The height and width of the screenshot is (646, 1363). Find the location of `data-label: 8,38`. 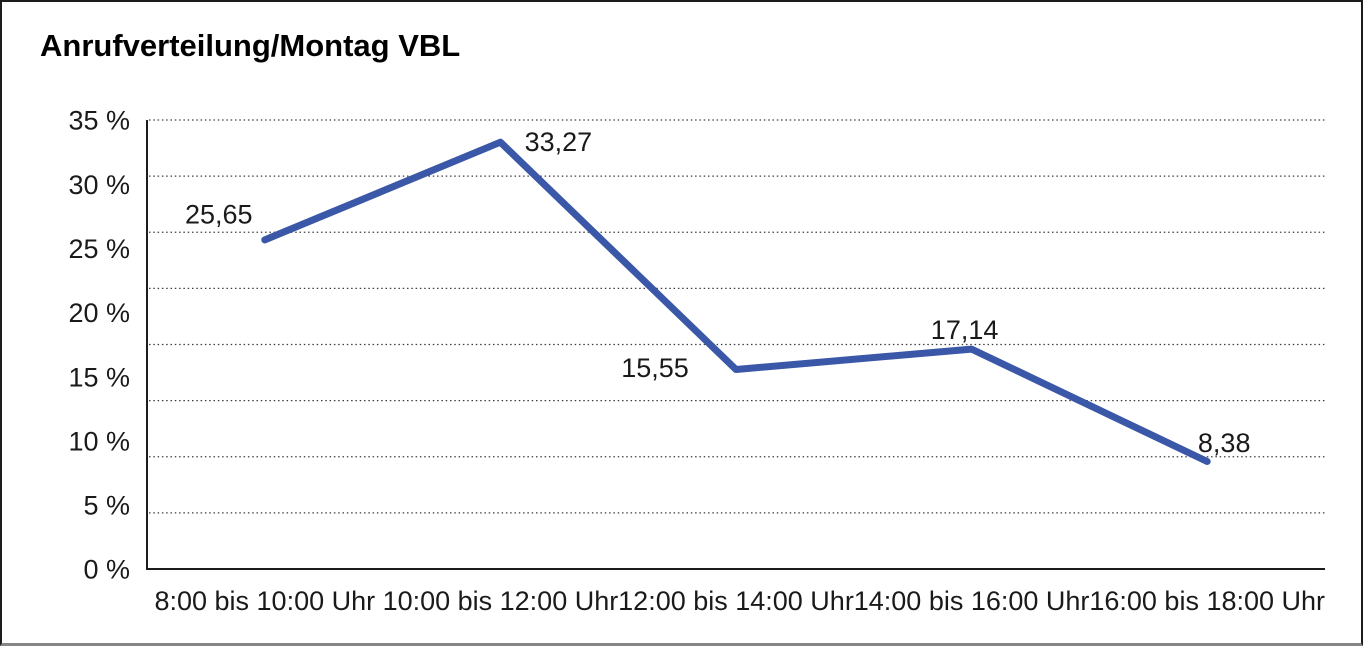

data-label: 8,38 is located at coordinates (1224, 443).